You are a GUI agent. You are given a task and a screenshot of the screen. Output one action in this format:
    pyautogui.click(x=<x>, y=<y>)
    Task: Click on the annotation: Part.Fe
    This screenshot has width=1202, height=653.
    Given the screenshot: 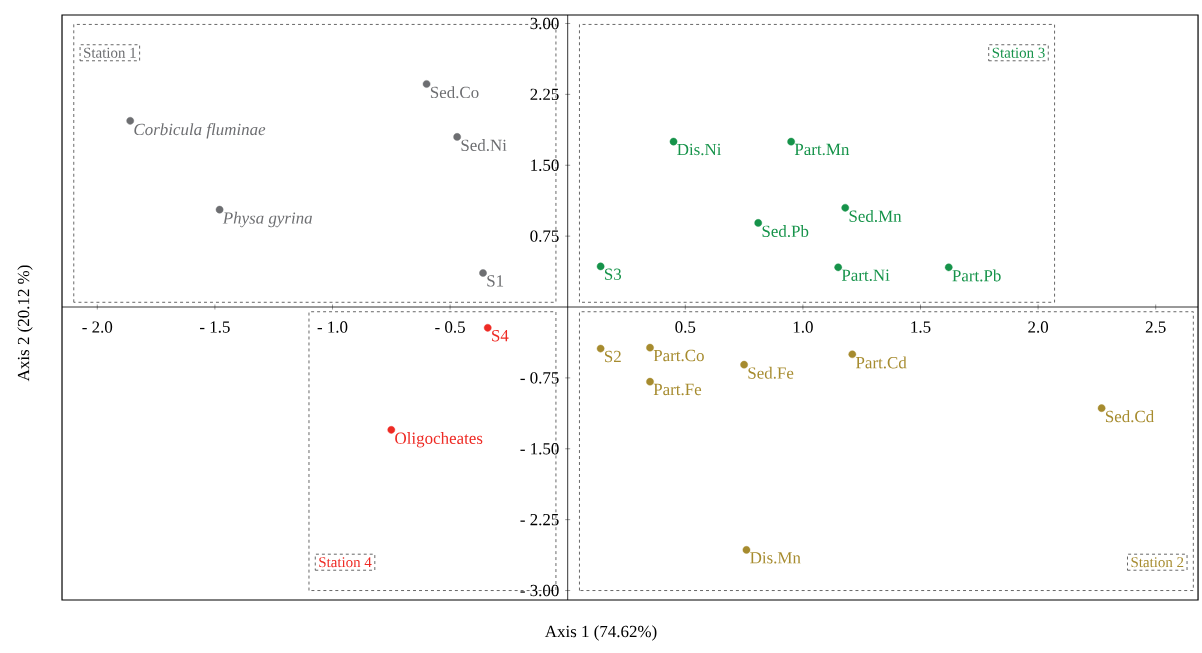 What is the action you would take?
    pyautogui.click(x=677, y=389)
    